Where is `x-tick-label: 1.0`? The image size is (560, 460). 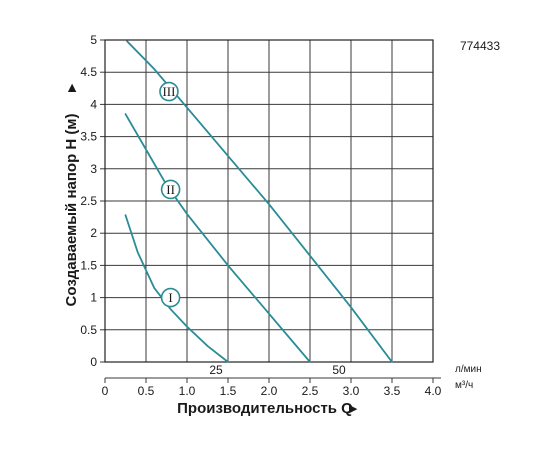 x-tick-label: 1.0 is located at coordinates (187, 391).